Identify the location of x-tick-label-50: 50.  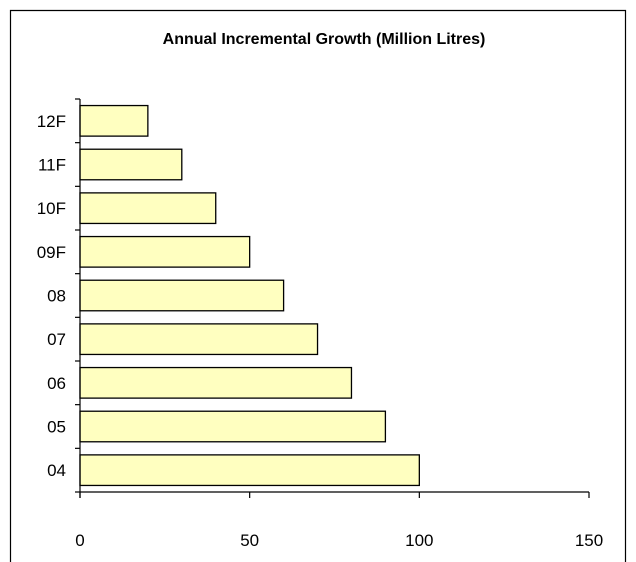
(249, 540).